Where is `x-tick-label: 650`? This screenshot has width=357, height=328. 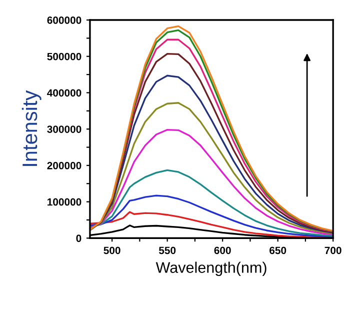 x-tick-label: 650 is located at coordinates (278, 250).